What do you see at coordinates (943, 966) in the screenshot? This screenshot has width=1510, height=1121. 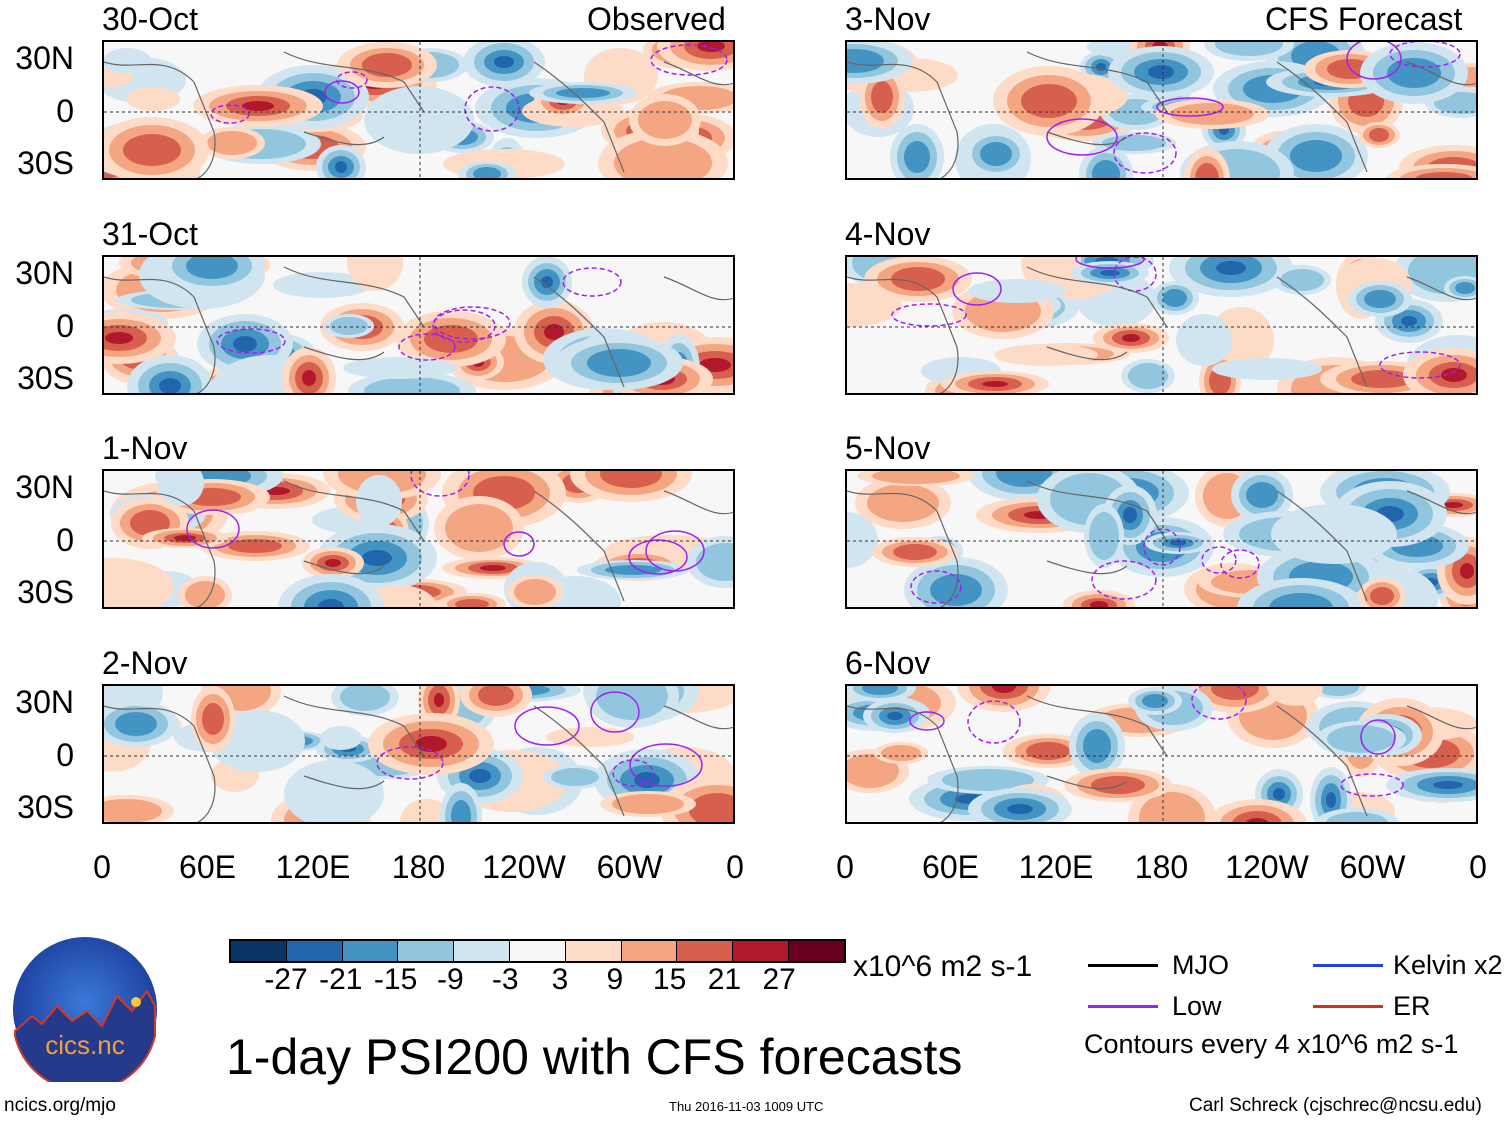 I see `colorbar-units: x10^6 m2 s-1` at bounding box center [943, 966].